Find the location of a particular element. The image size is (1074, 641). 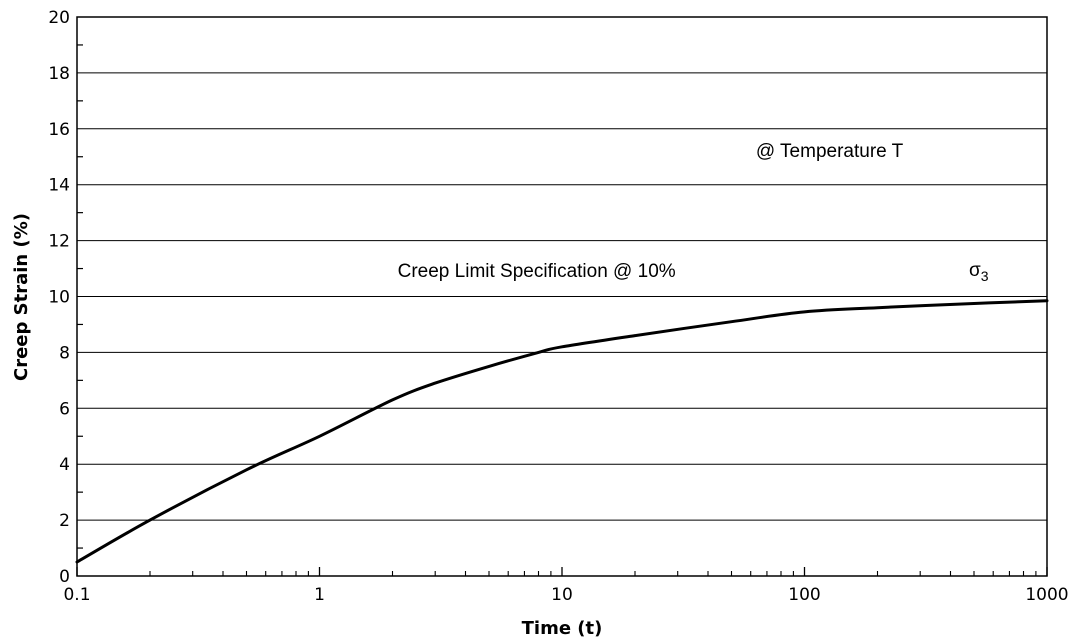

series-label-sigma3: σ3 is located at coordinates (979, 272).